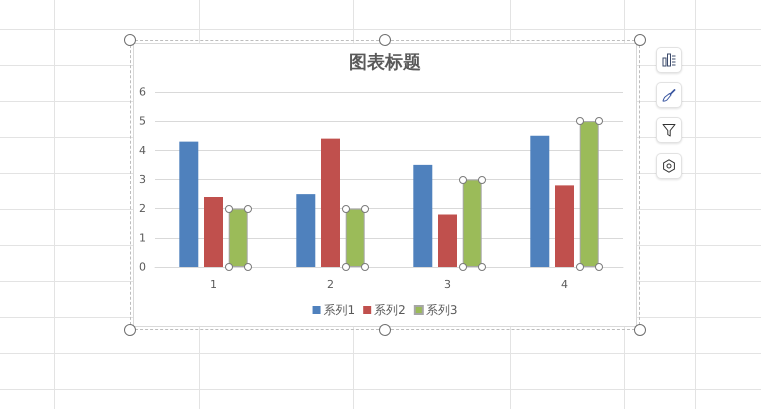 The width and height of the screenshot is (761, 409). What do you see at coordinates (390, 310) in the screenshot?
I see `legend-label: 系列2` at bounding box center [390, 310].